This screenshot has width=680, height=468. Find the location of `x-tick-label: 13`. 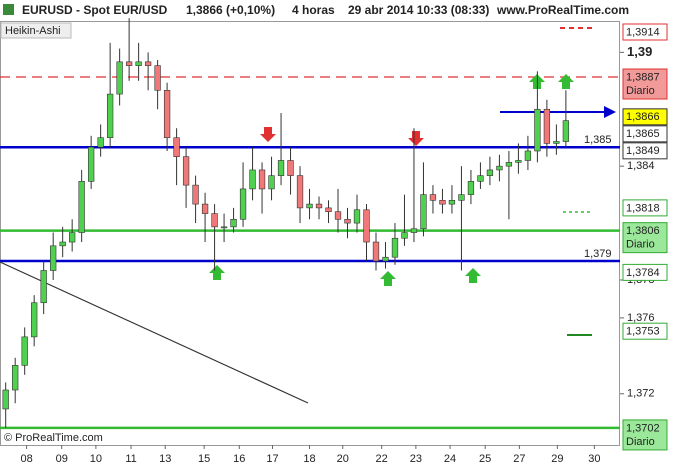

x-tick-label: 13 is located at coordinates (165, 459).